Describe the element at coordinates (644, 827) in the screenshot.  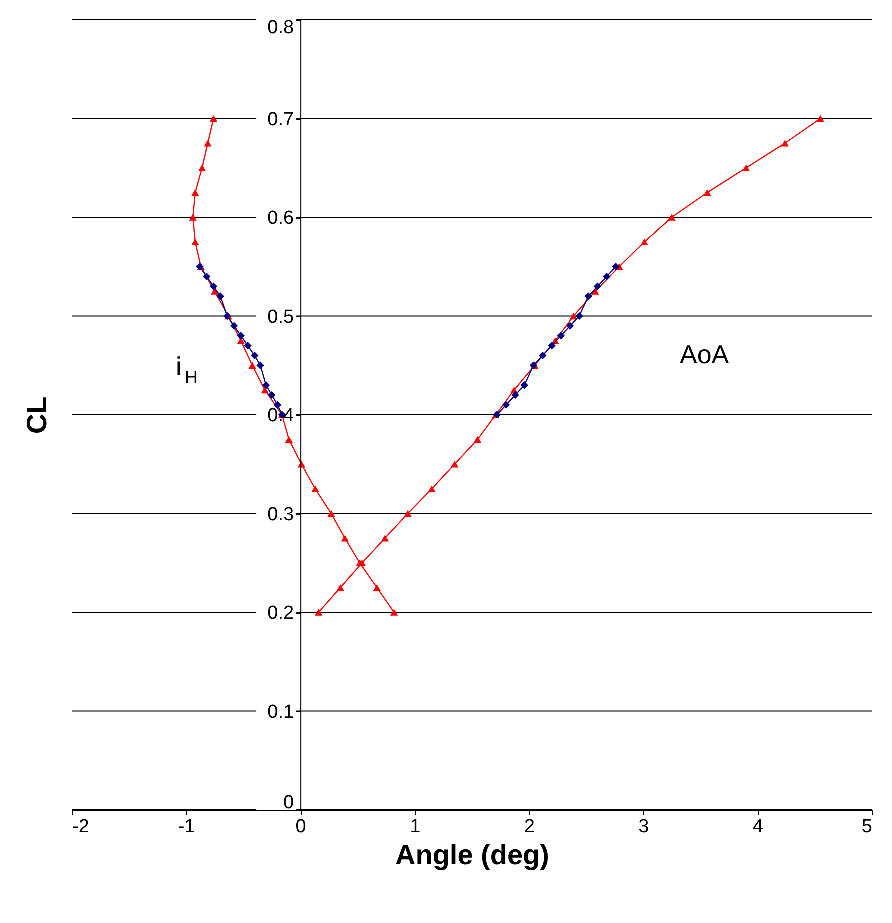
I see `x-tick-label: 3` at that location.